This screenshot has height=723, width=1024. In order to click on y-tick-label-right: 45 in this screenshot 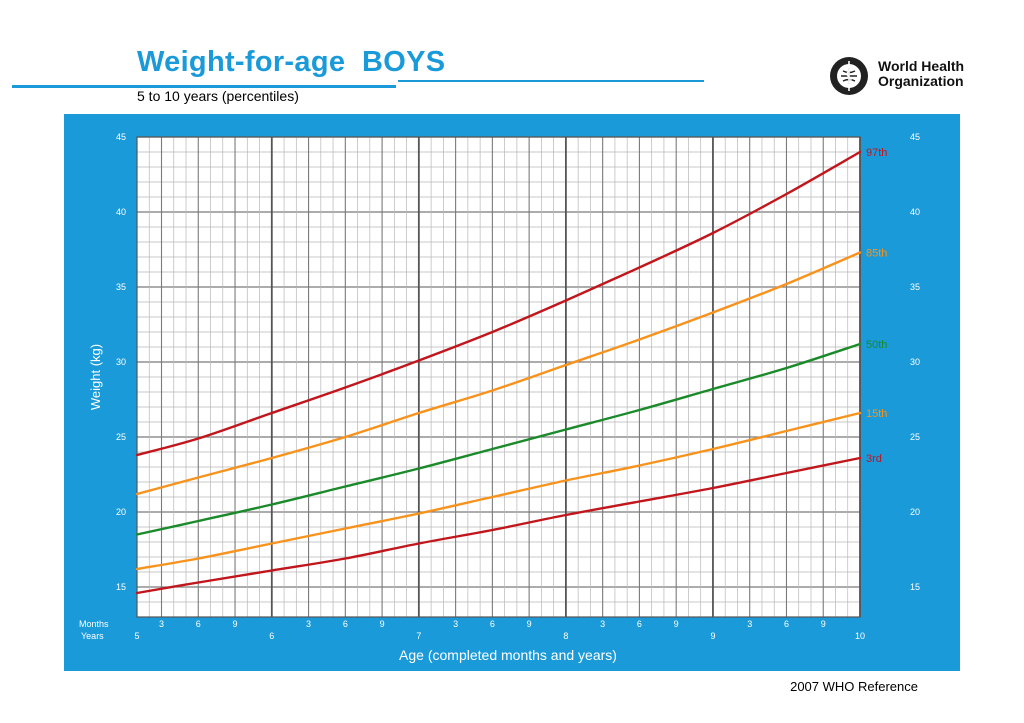, I will do `click(915, 137)`.